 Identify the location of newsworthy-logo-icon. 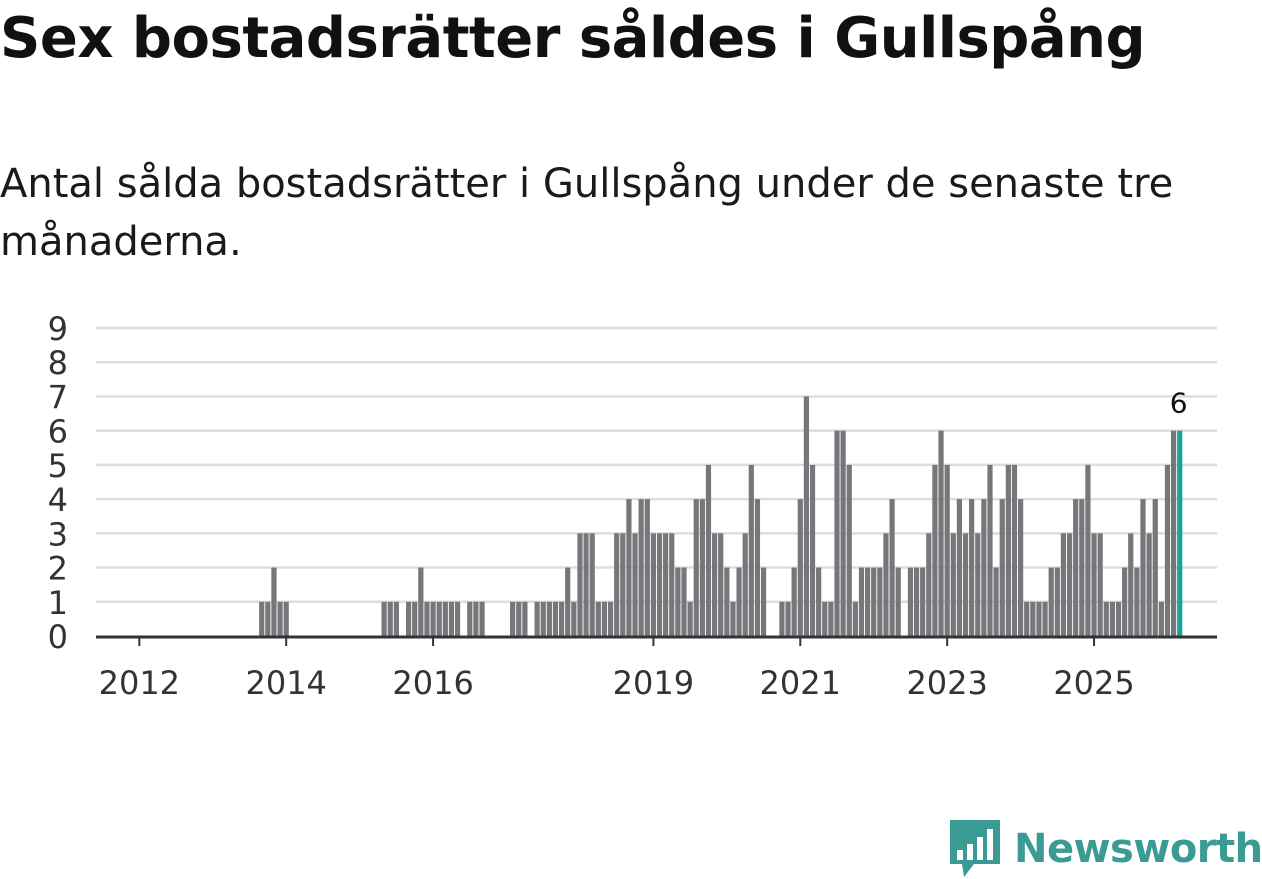
(975, 848).